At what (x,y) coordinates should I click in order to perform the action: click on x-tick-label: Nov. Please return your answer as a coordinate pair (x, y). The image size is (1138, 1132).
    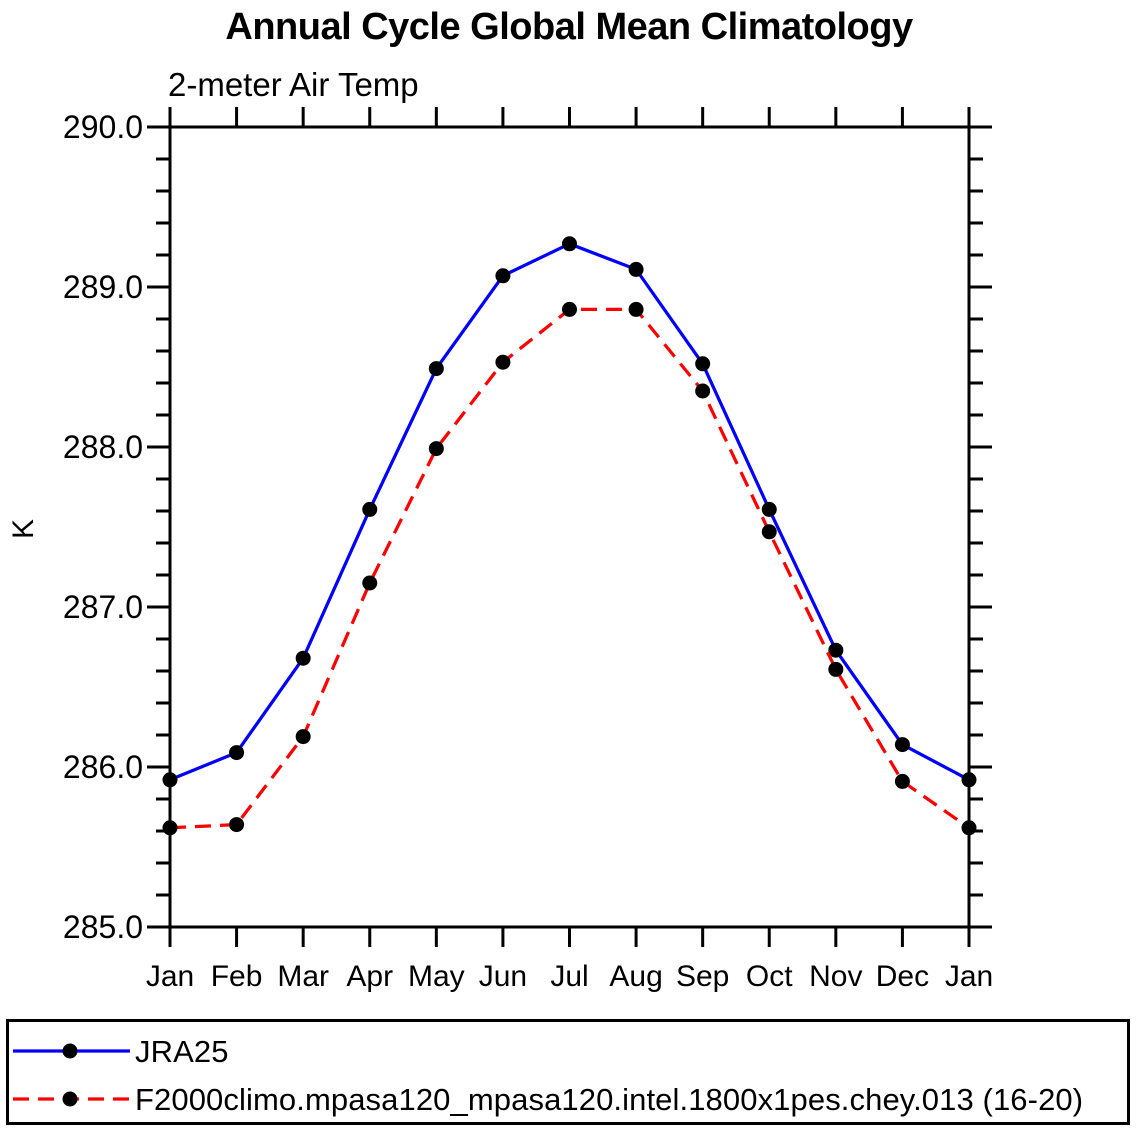
    Looking at the image, I should click on (835, 976).